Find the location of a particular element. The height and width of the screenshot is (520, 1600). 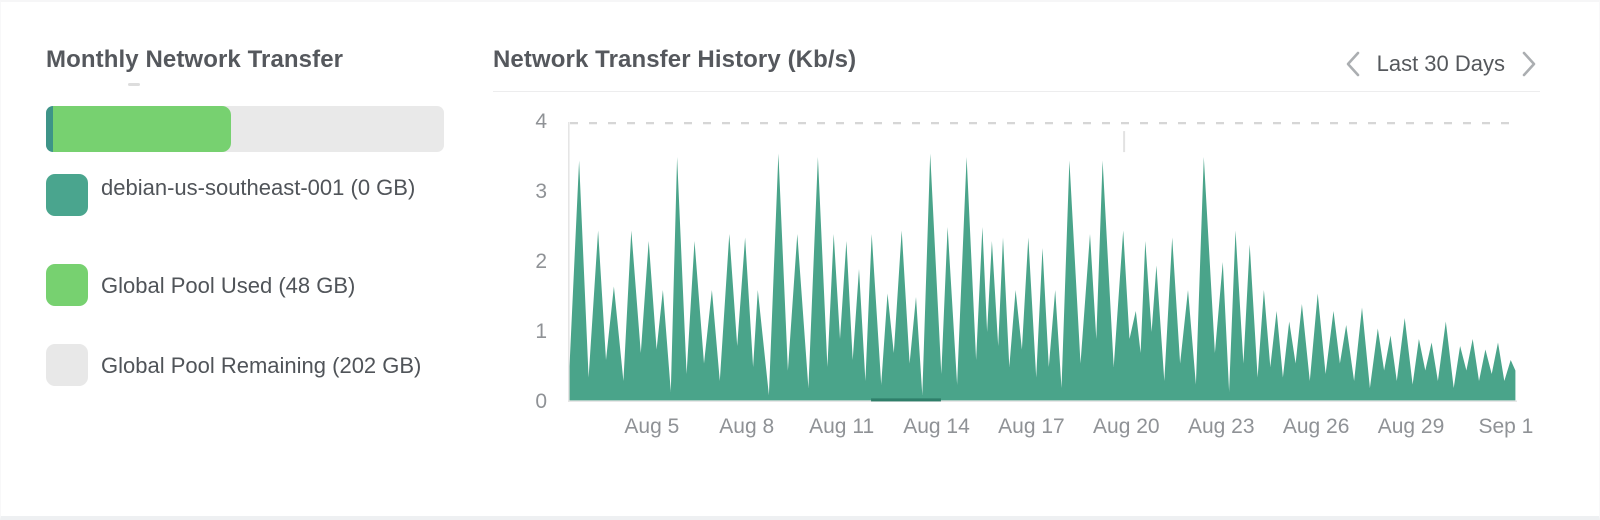

chevron-left-icon is located at coordinates (1352, 64).